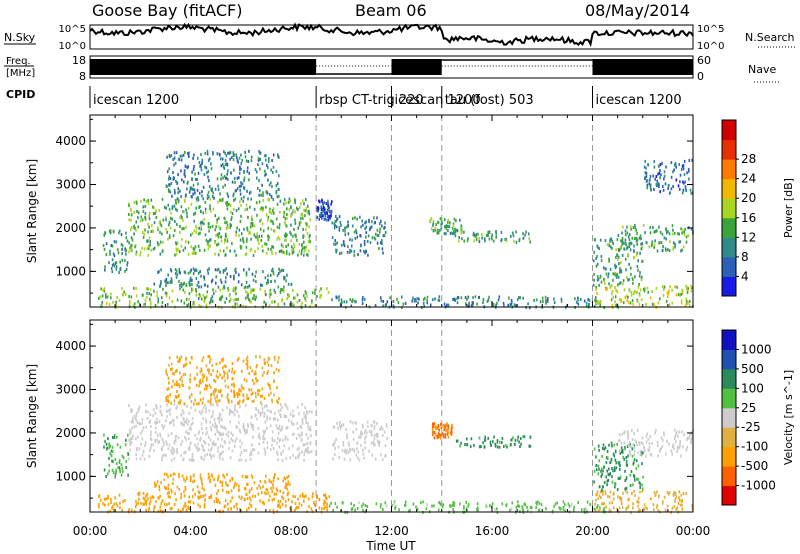 Image resolution: width=800 pixels, height=554 pixels. What do you see at coordinates (745, 257) in the screenshot?
I see `colorbar-tick-label: 8` at bounding box center [745, 257].